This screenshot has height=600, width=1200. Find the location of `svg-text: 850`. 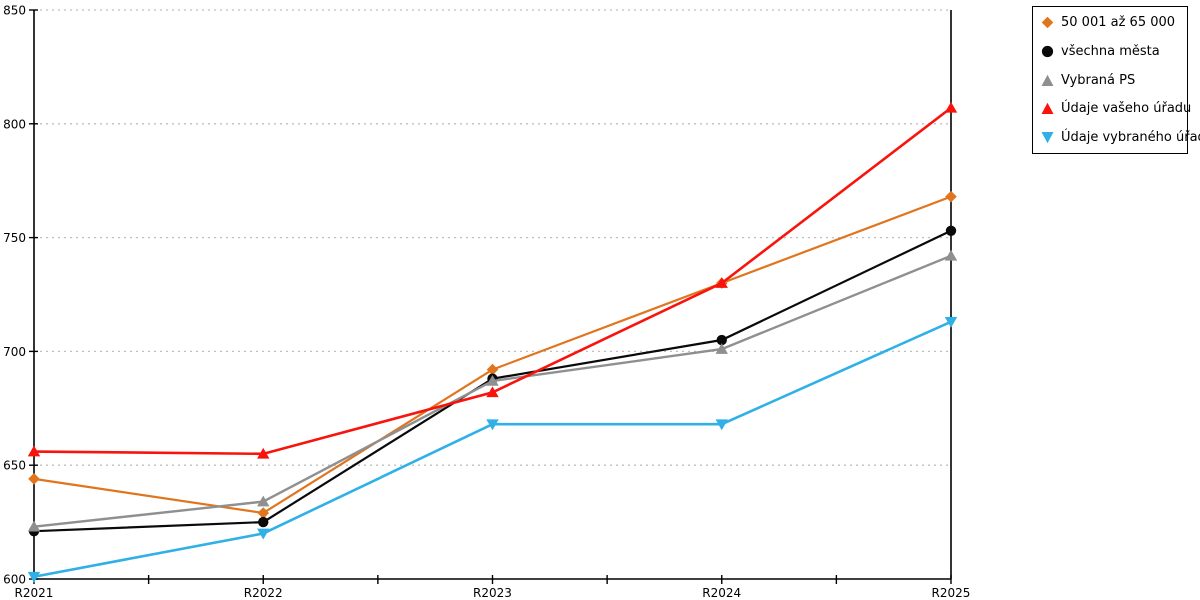

svg-text: 850 is located at coordinates (14, 11).